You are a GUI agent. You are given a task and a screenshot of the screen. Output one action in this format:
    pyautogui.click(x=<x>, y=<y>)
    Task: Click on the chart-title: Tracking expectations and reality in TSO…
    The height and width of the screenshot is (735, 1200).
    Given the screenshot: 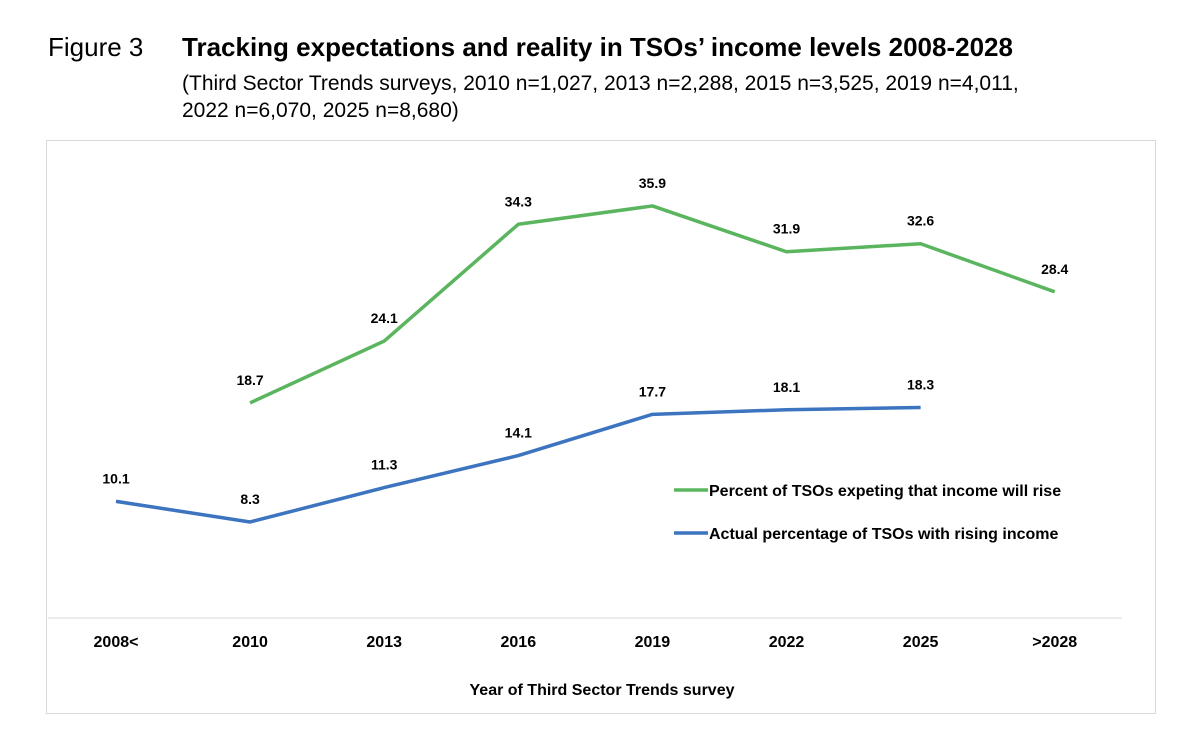 What is the action you would take?
    pyautogui.click(x=597, y=47)
    